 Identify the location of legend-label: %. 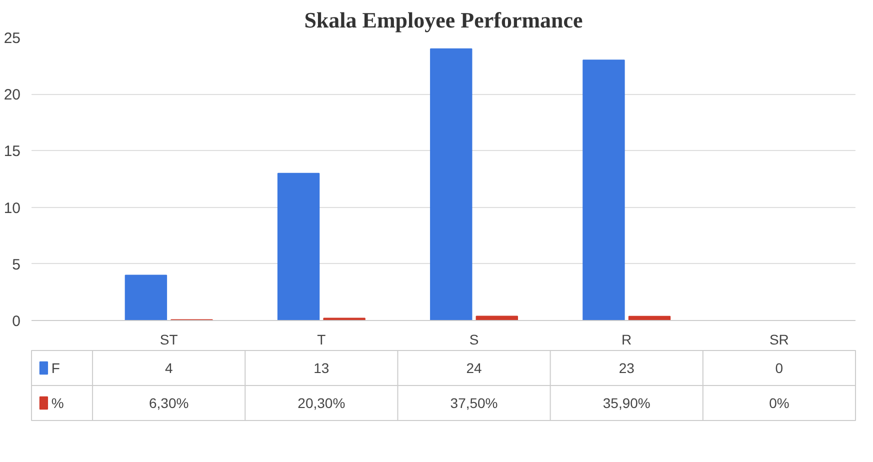
(57, 403).